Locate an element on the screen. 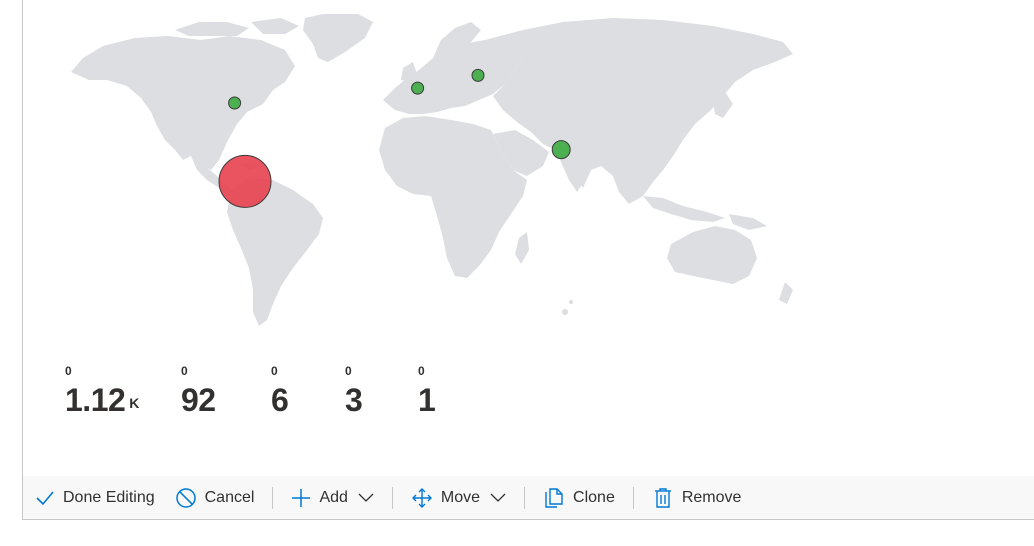 The image size is (1034, 546). stat-number: 6 is located at coordinates (280, 400).